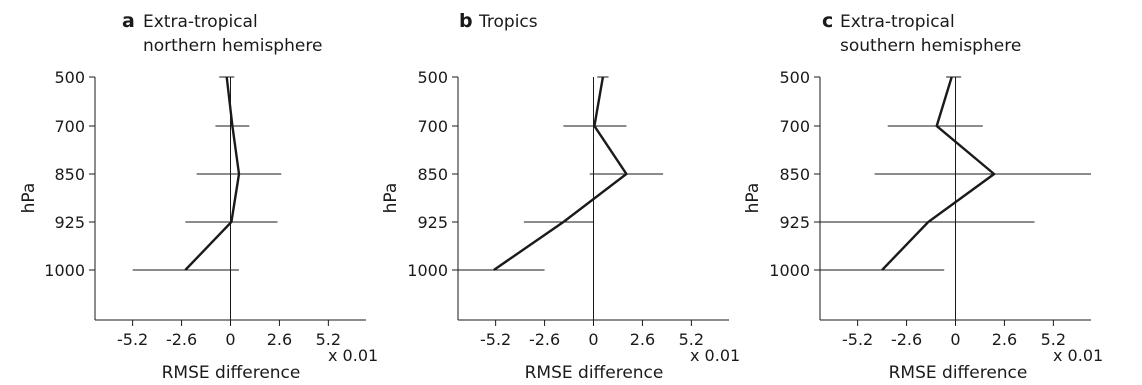 This screenshot has width=1142, height=385. Describe the element at coordinates (897, 22) in the screenshot. I see `panel-c-title-line-1: Extra-tropical` at that location.